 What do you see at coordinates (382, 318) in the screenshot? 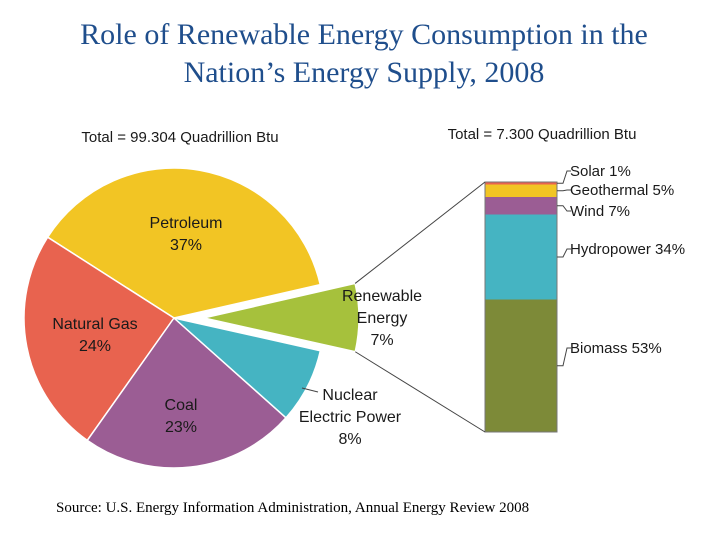
I see `pie-label-renewable-energy-line2: Energy` at bounding box center [382, 318].